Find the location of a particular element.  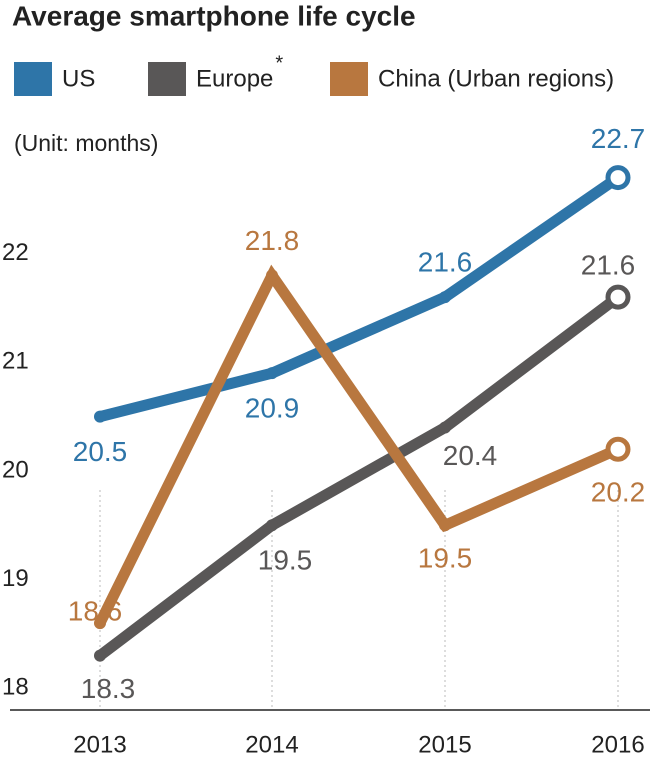

data-label: 20.2 is located at coordinates (618, 492).